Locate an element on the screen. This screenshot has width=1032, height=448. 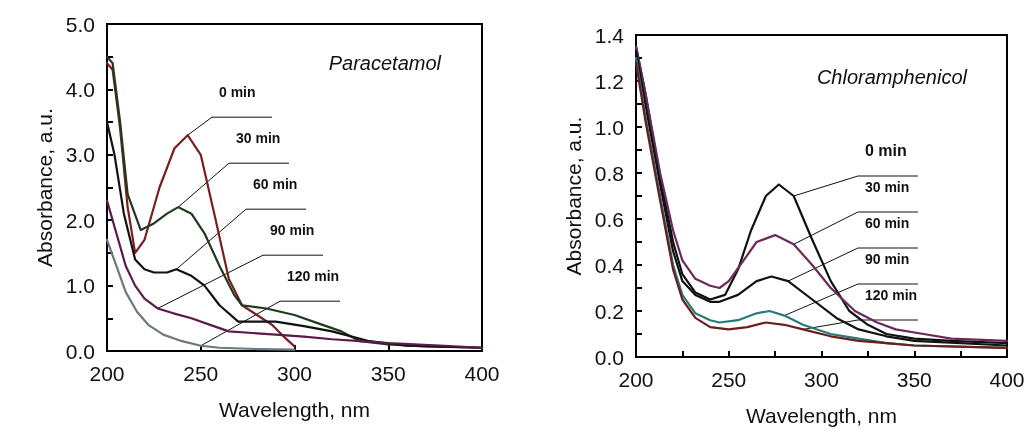
y-tick-label: 2.0 is located at coordinates (80, 220).